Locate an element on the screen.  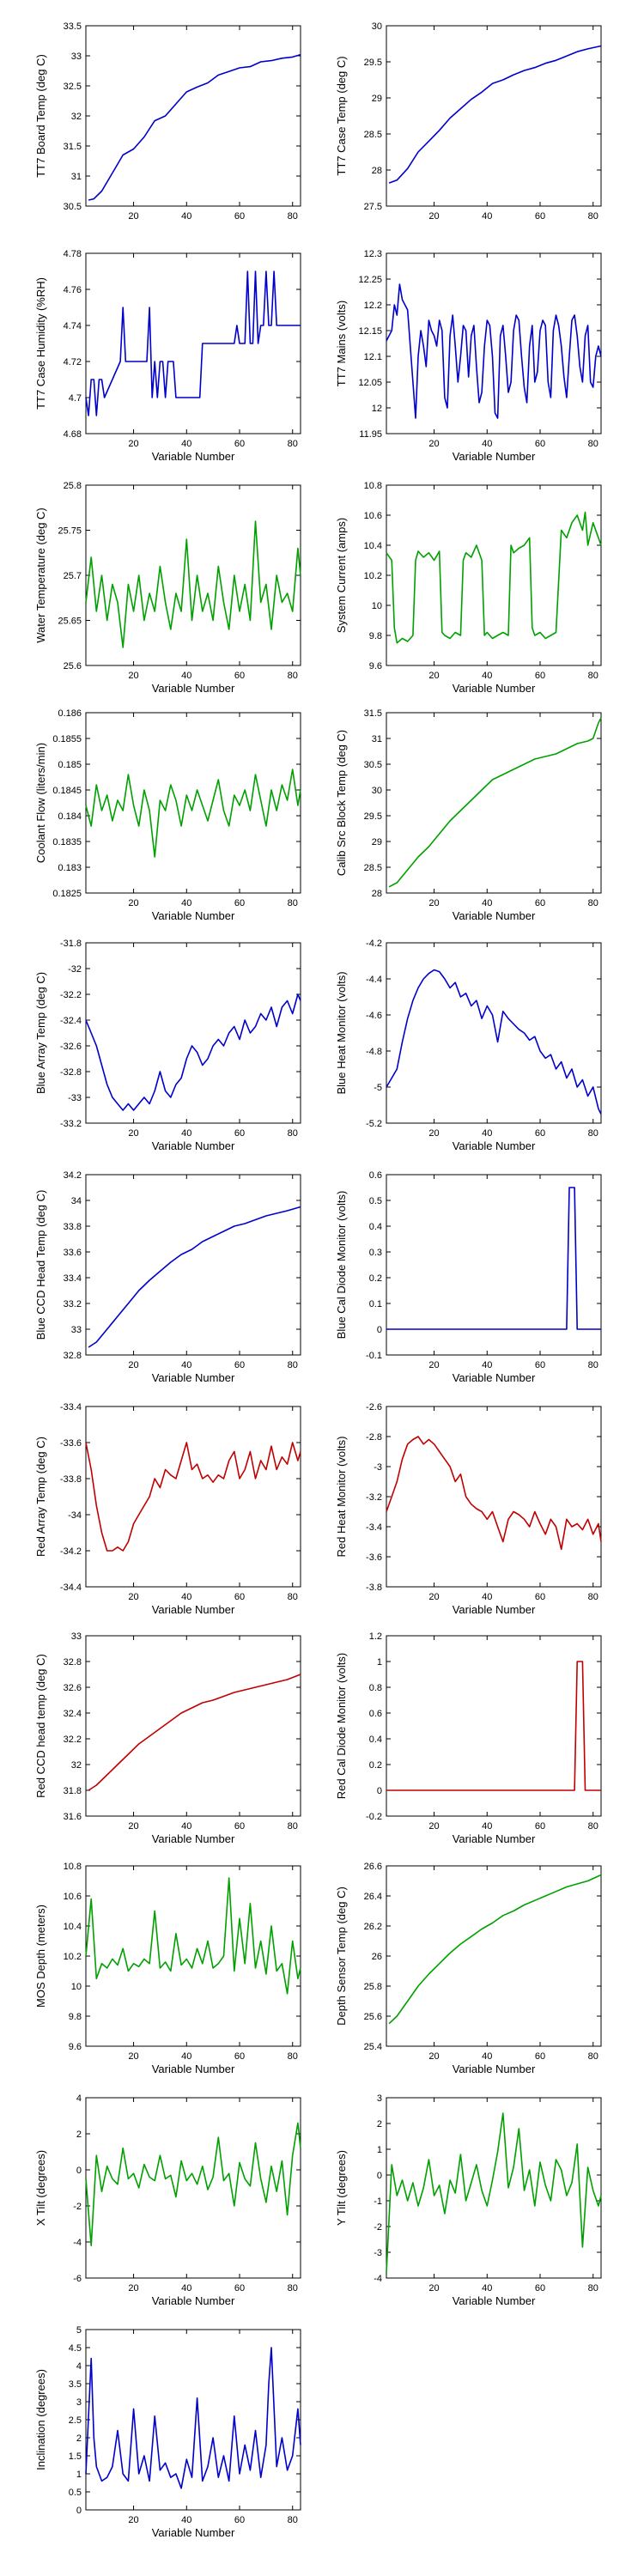
y-tick-label: -3.6 is located at coordinates (374, 1557).